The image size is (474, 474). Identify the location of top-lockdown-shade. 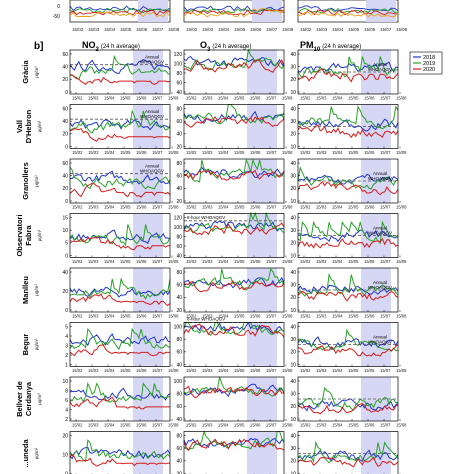
(153, 11).